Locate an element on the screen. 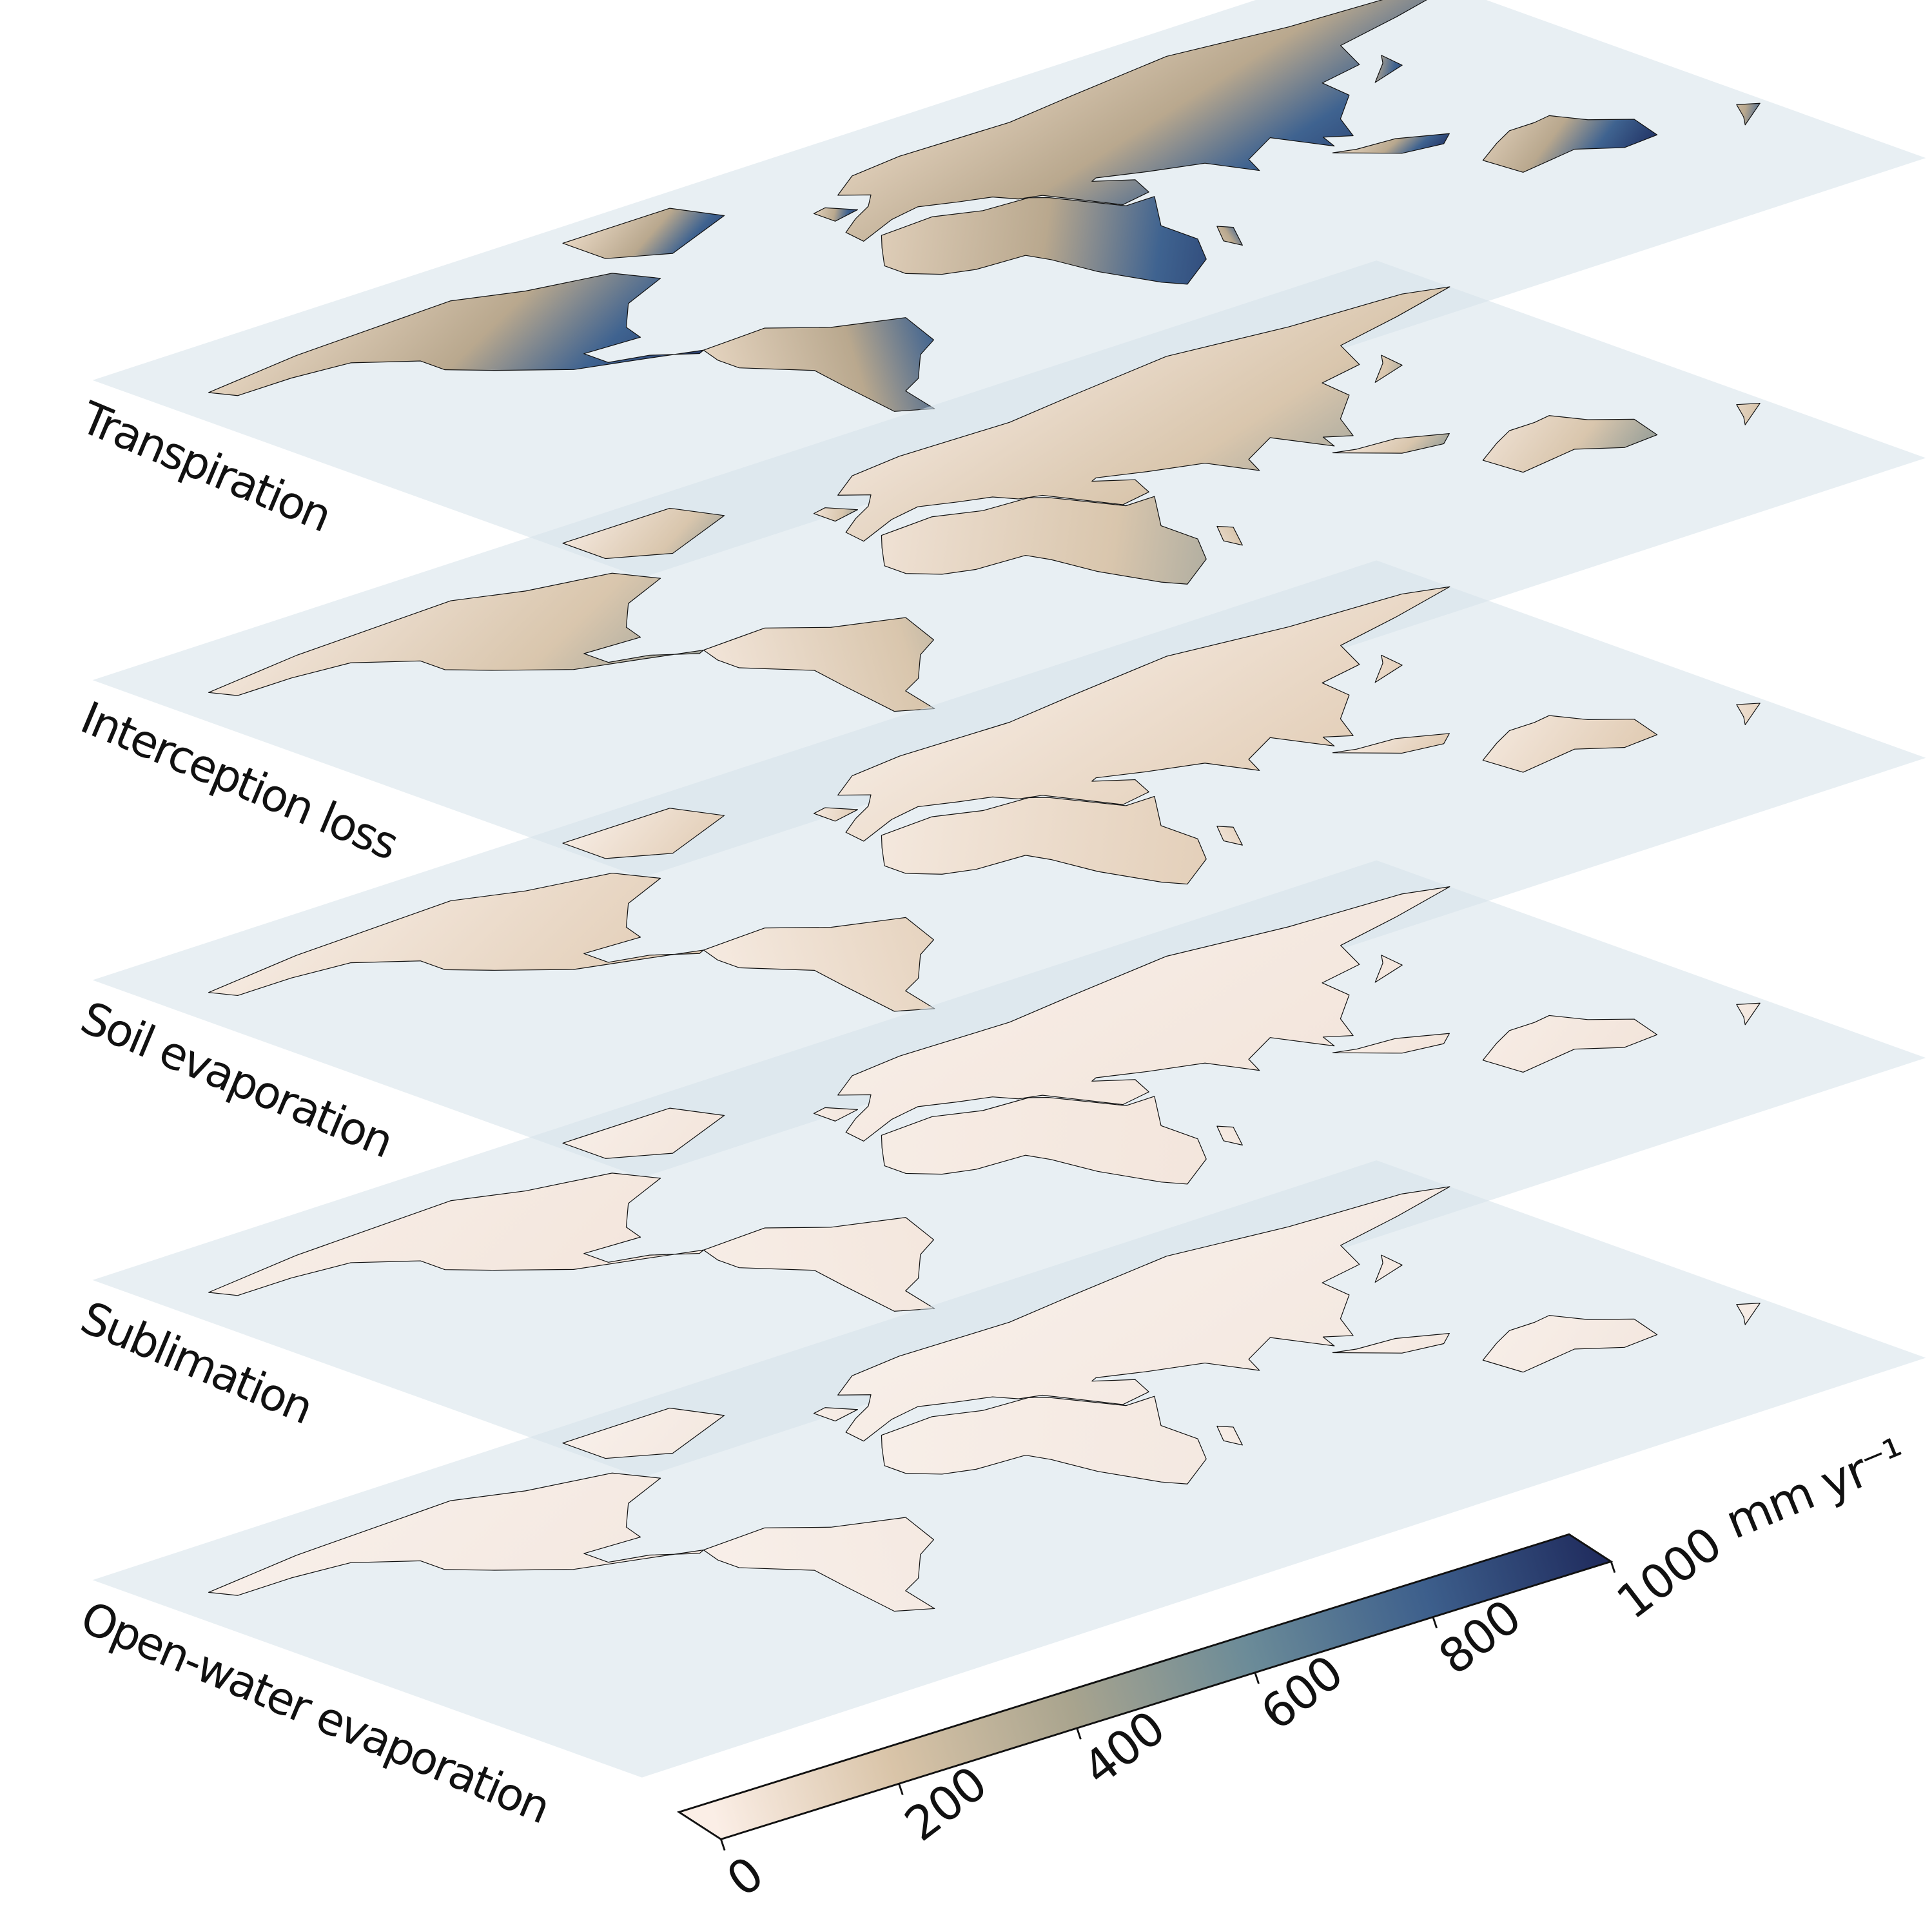 The height and width of the screenshot is (1917, 1932). colorbar-tick-label: 0 is located at coordinates (745, 1877).